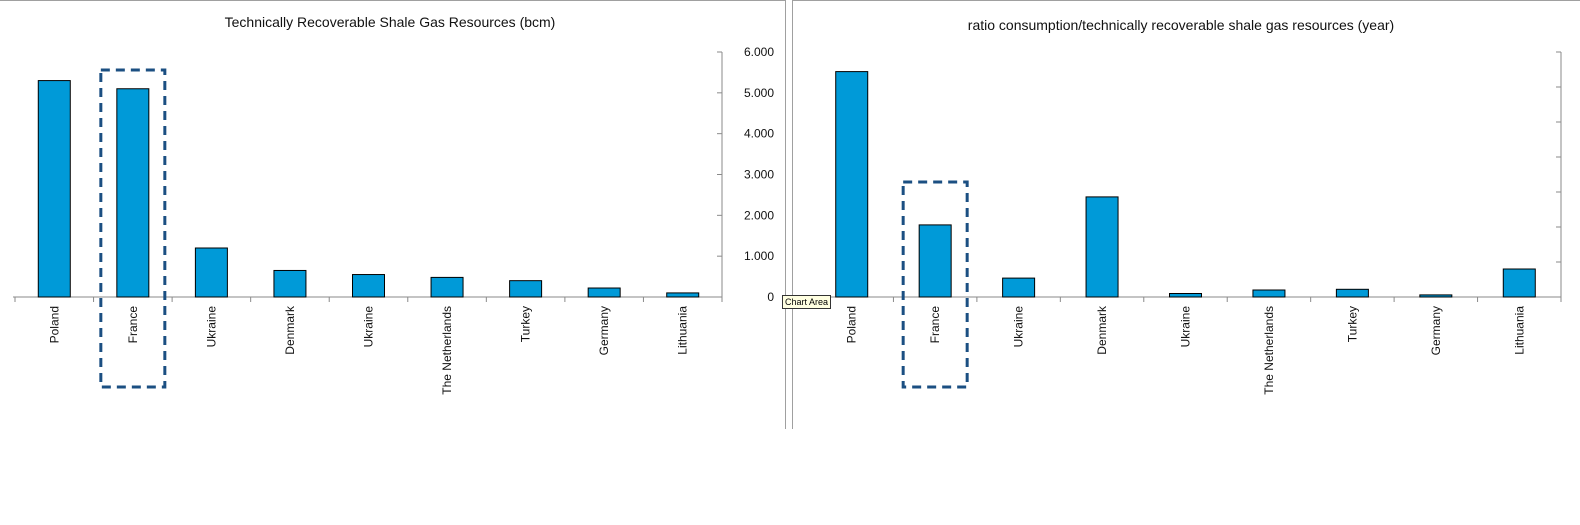  I want to click on y-tick-label: 6.000, so click(759, 52).